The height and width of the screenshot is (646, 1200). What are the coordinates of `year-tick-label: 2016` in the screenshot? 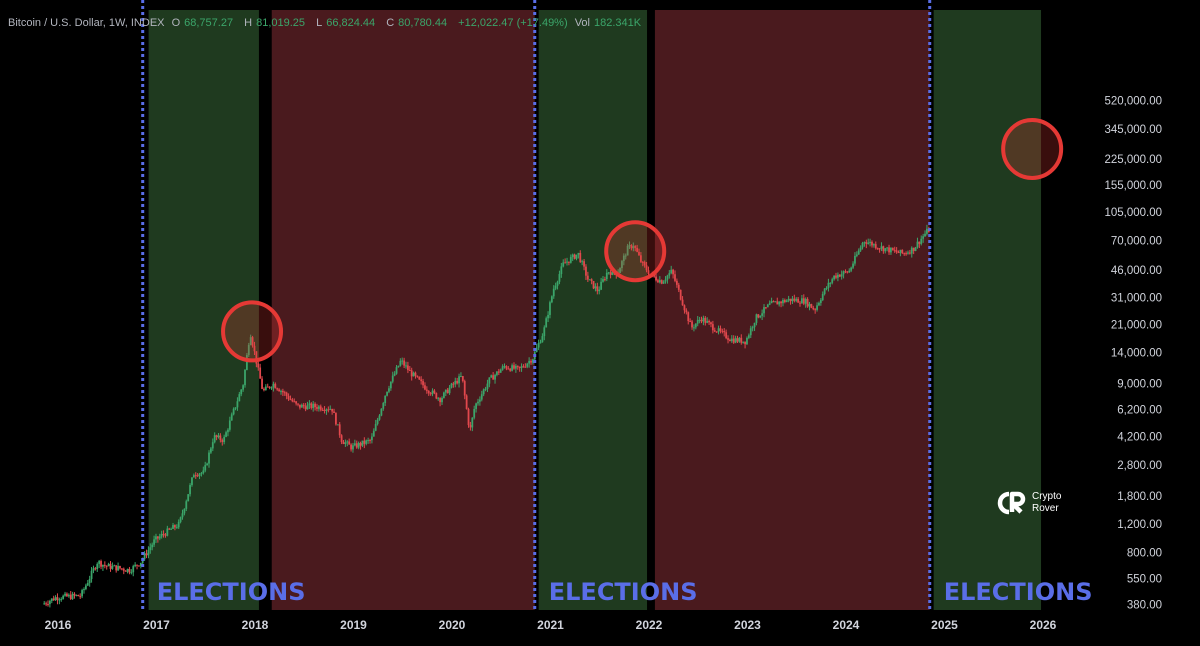 It's located at (58, 625).